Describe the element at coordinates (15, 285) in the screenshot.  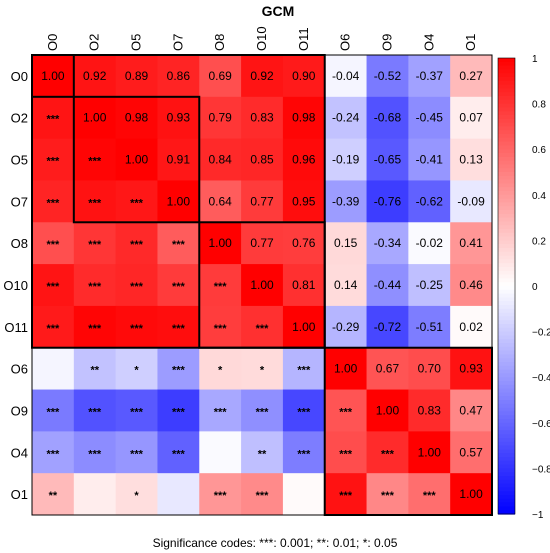
I see `row-tick-label: O10` at that location.